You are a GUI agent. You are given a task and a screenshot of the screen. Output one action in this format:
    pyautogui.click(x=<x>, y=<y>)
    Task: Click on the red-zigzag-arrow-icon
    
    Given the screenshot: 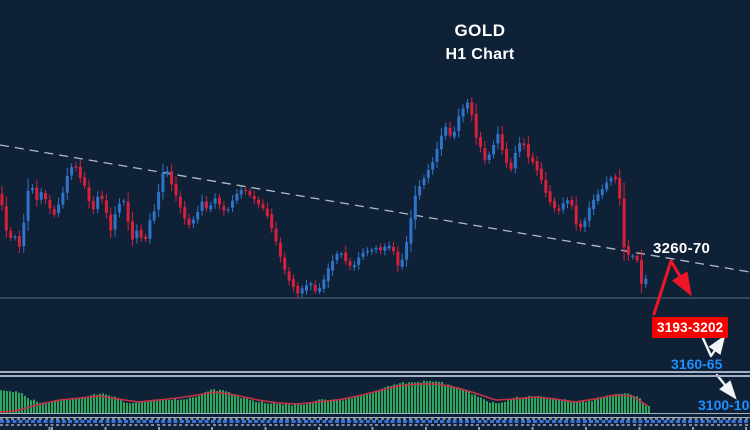 What is the action you would take?
    pyautogui.click(x=672, y=287)
    